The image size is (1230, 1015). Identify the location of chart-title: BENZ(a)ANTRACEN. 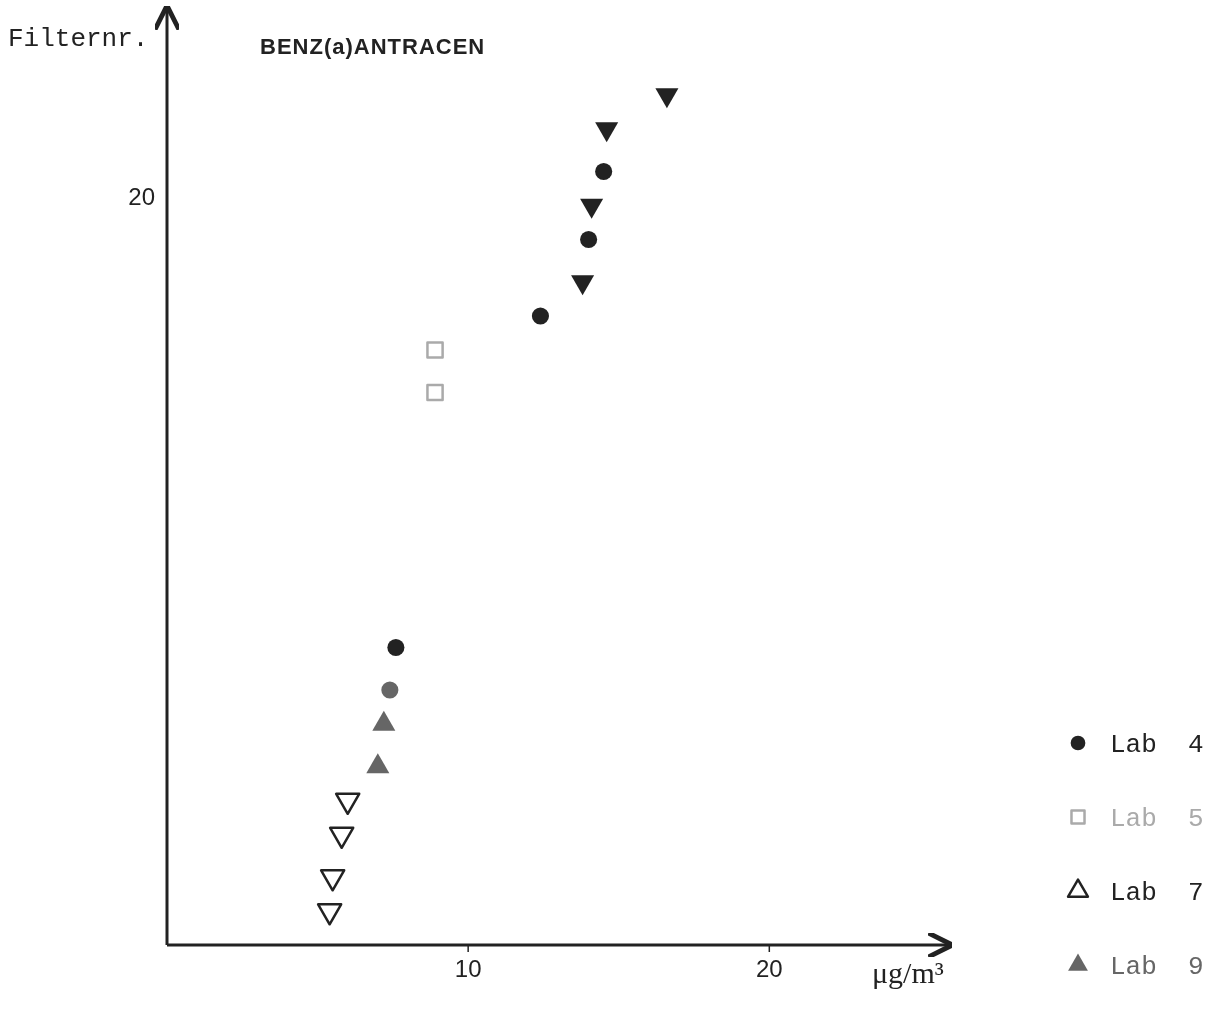
(373, 46).